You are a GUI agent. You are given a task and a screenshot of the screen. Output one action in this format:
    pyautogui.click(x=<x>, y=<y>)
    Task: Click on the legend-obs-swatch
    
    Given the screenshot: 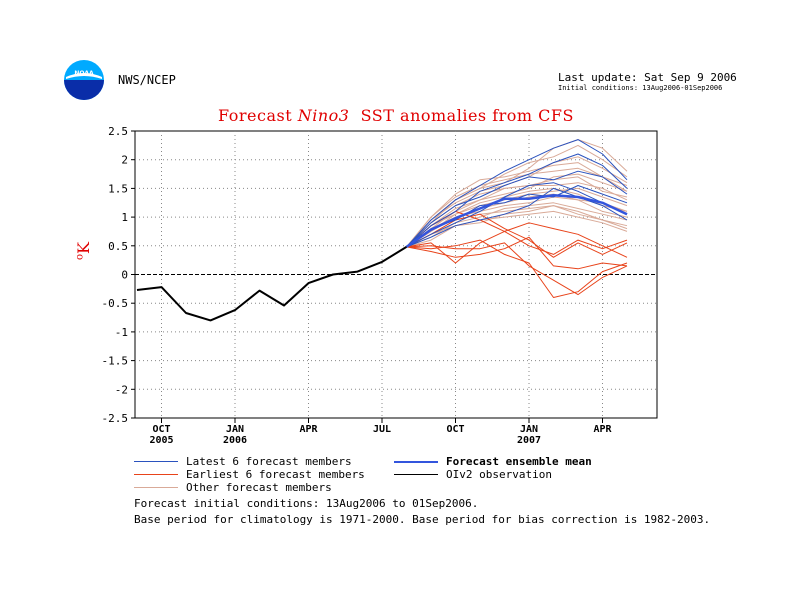 What is the action you would take?
    pyautogui.click(x=416, y=474)
    